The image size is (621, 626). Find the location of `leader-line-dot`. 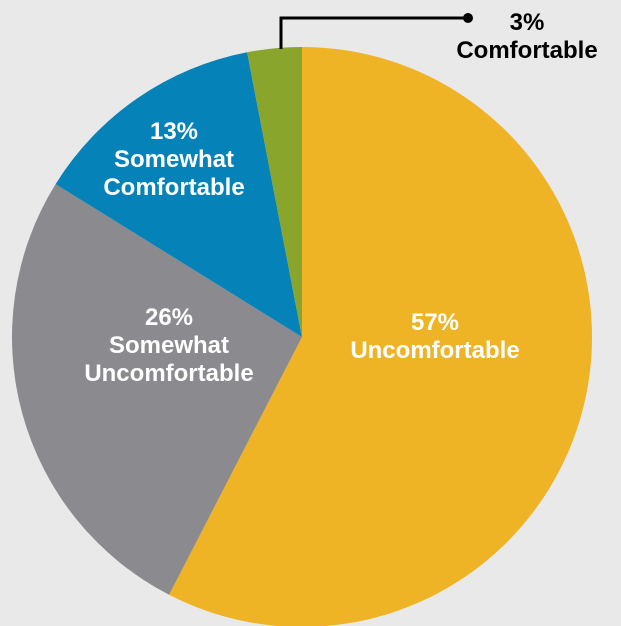

leader-line-dot is located at coordinates (468, 18).